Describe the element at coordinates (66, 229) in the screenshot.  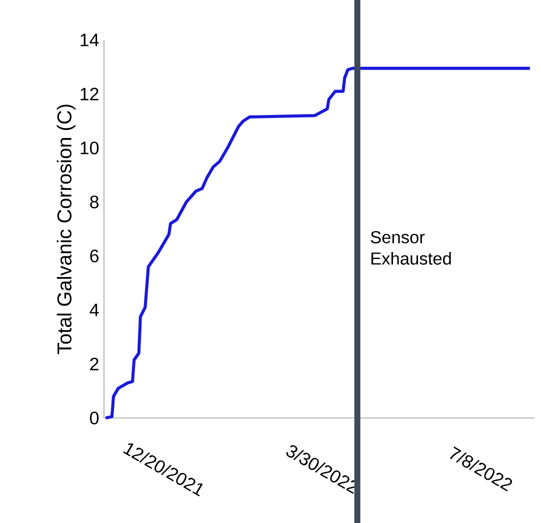
I see `y-axis-title: Total Galvanic Corrosion (C)` at that location.